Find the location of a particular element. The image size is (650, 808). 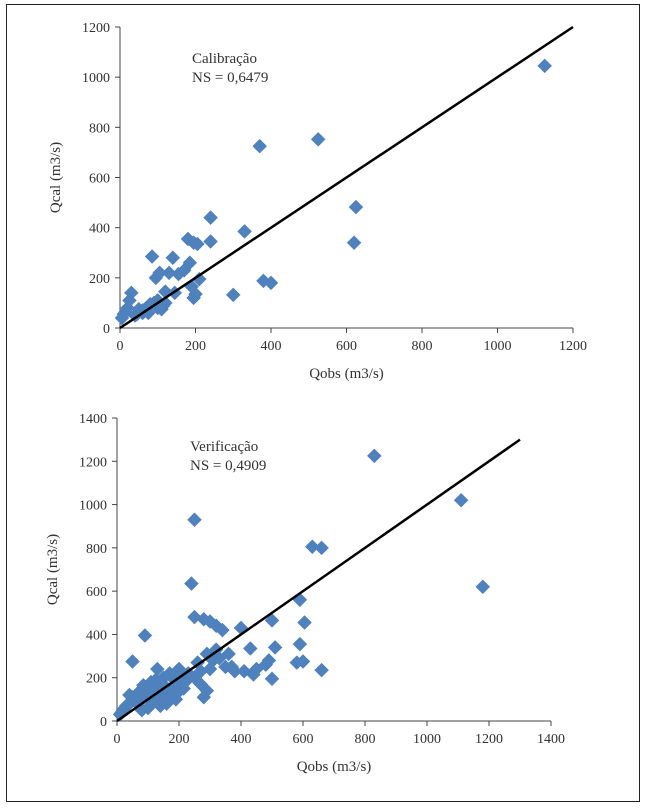

chart2-y-tick-label: 200 is located at coordinates (96, 679).